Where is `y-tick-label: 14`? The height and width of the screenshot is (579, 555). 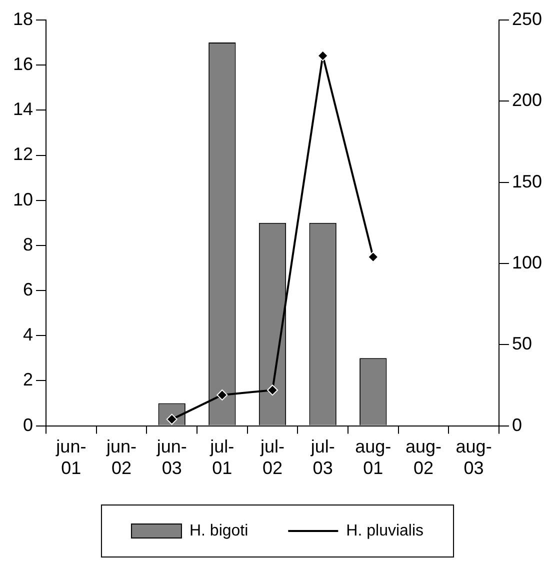
y-tick-label: 14 is located at coordinates (23, 109).